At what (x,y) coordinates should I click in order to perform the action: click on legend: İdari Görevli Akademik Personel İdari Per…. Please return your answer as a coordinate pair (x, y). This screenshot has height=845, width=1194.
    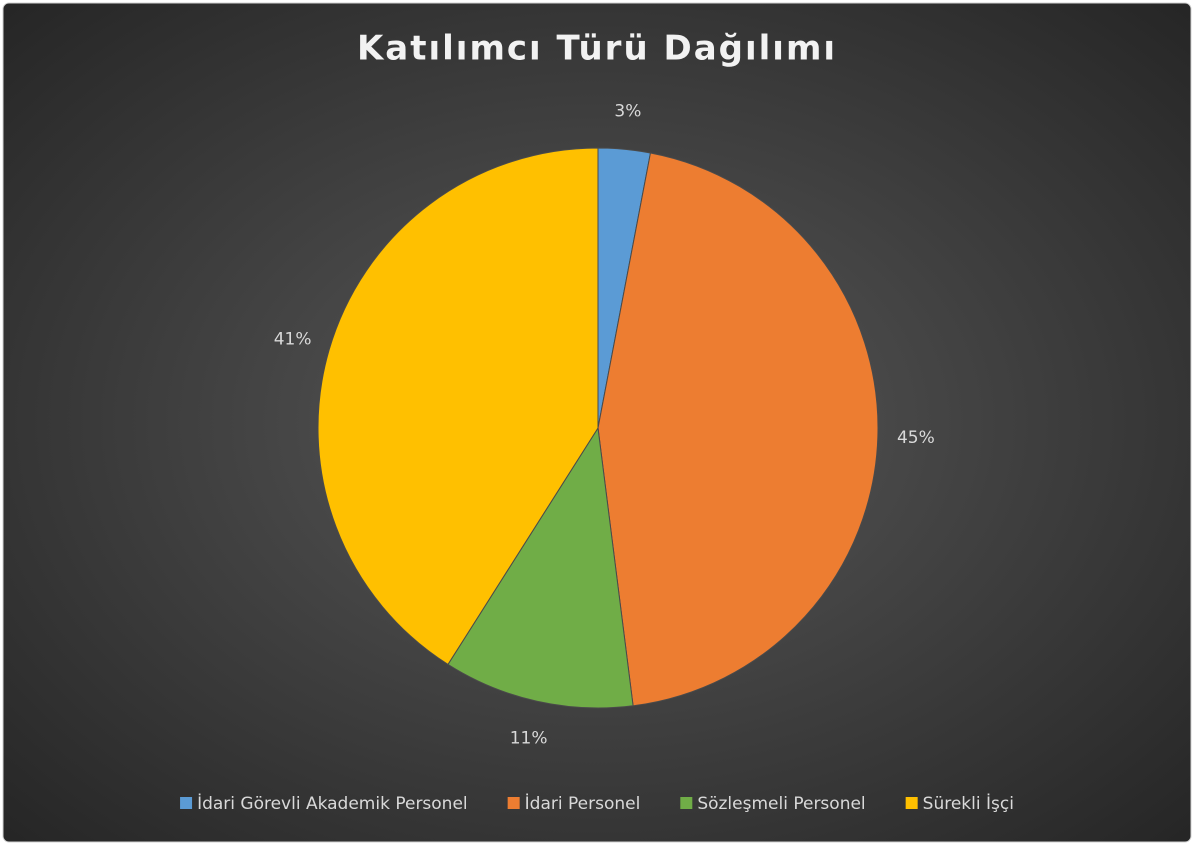
    Looking at the image, I should click on (597, 803).